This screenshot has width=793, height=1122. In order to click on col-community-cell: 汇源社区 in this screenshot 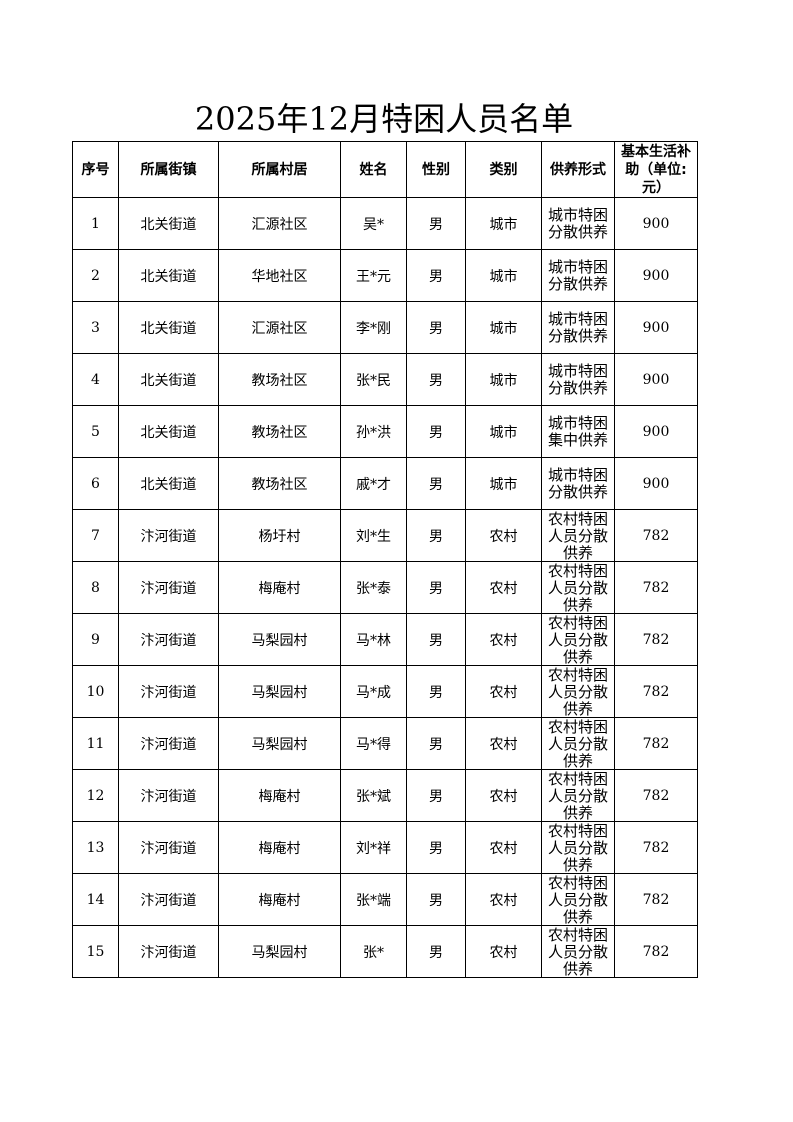, I will do `click(279, 327)`.